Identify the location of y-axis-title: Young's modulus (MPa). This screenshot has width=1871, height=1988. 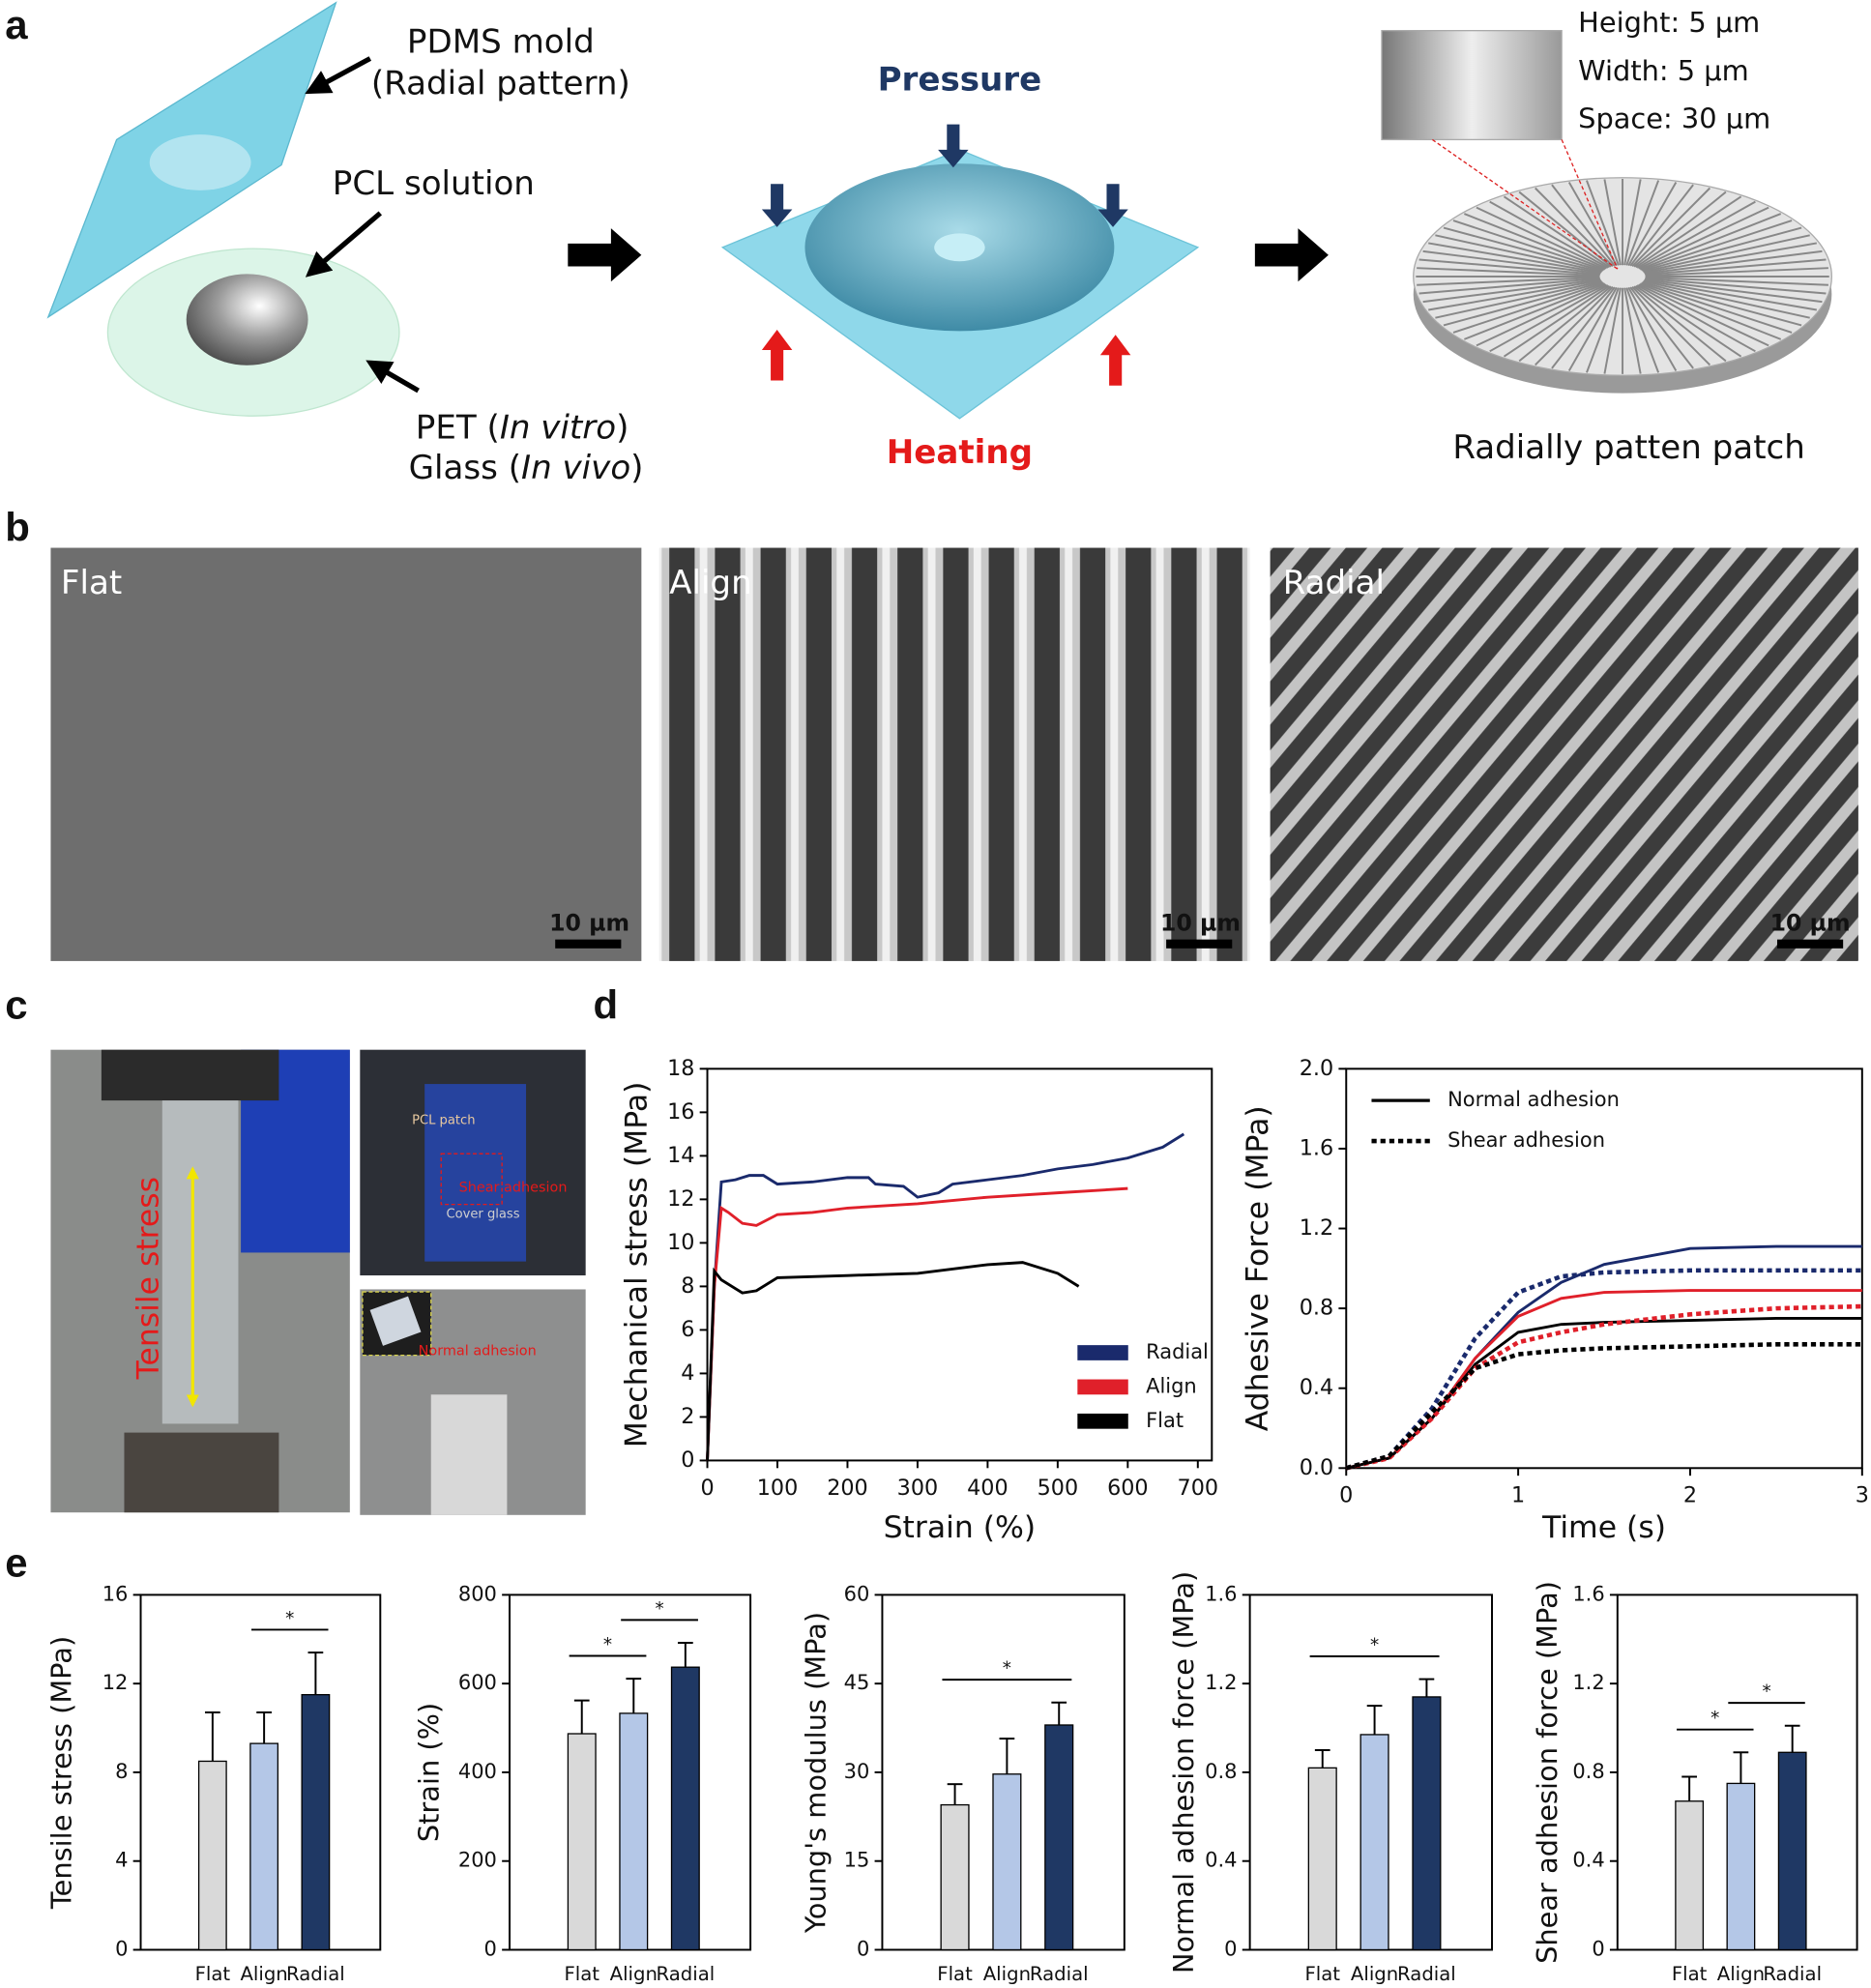
(816, 1773).